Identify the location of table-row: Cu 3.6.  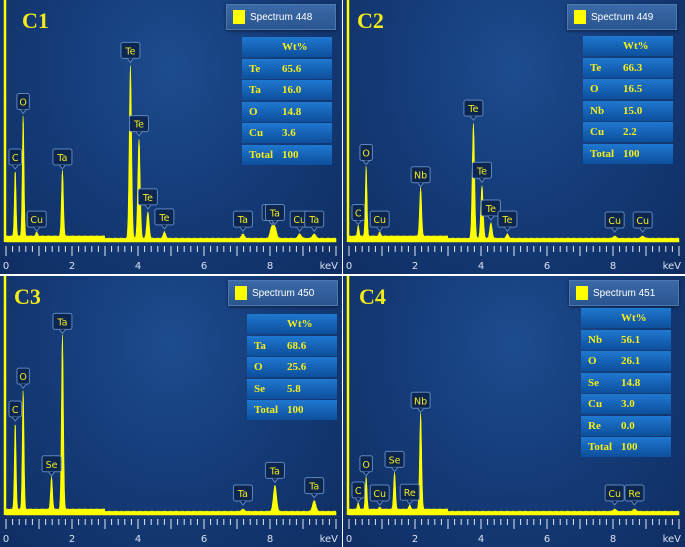
(287, 133).